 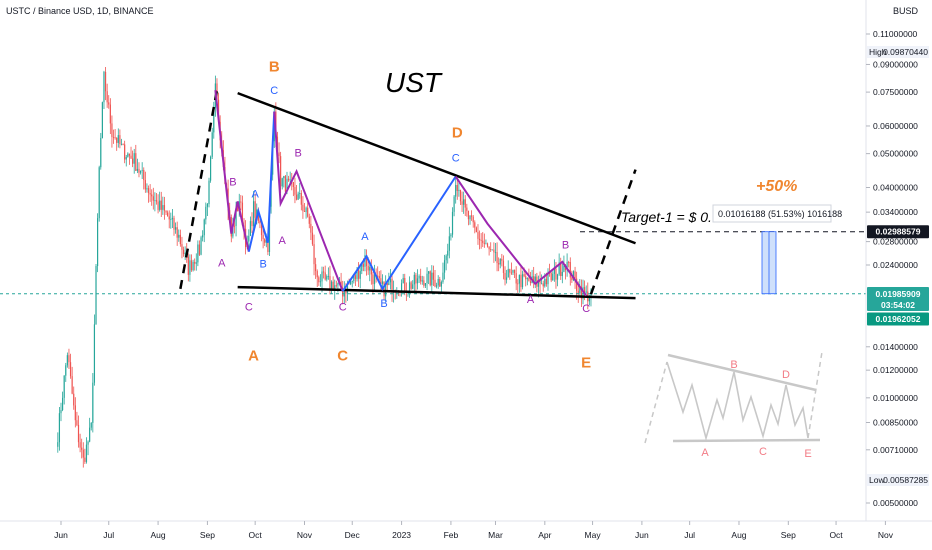 I want to click on price-tick-label: 0.06000000, so click(x=895, y=126).